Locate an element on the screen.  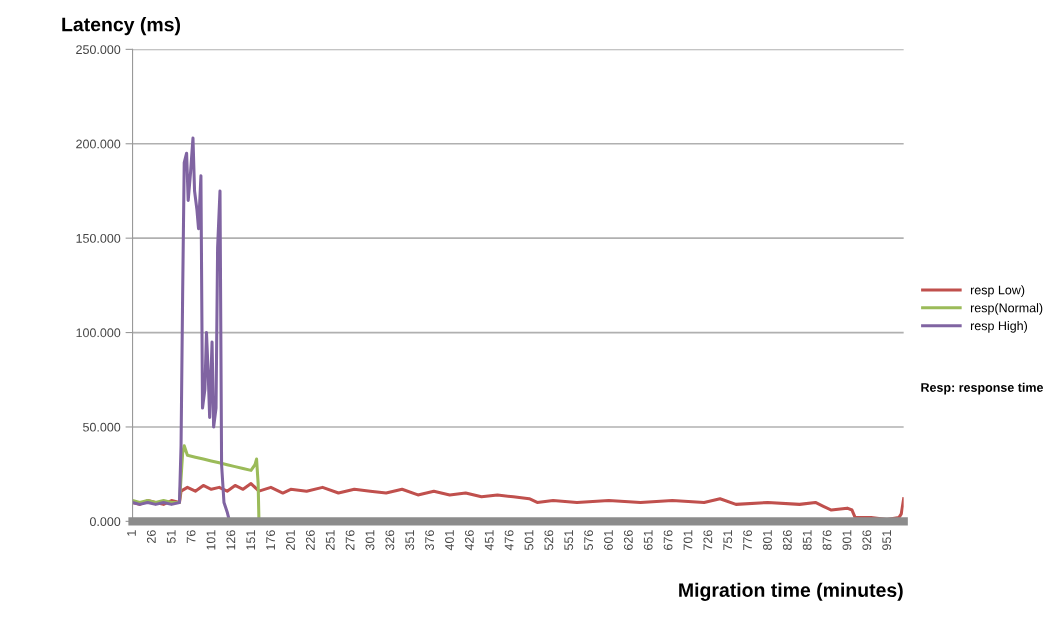
y-tick-label: 0.000 is located at coordinates (105, 522).